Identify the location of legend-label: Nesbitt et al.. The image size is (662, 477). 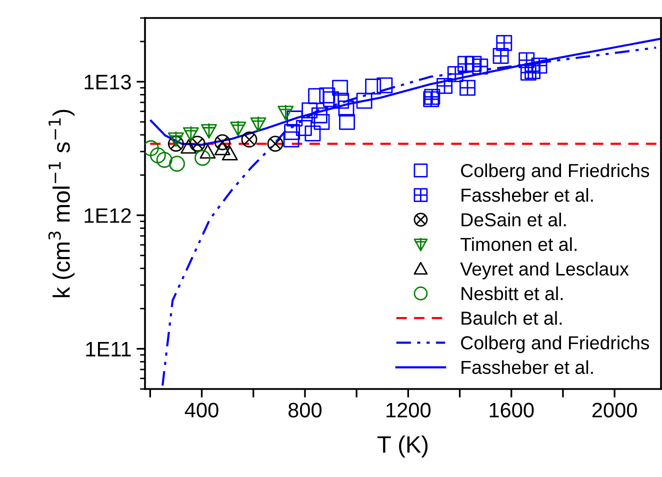
(512, 293).